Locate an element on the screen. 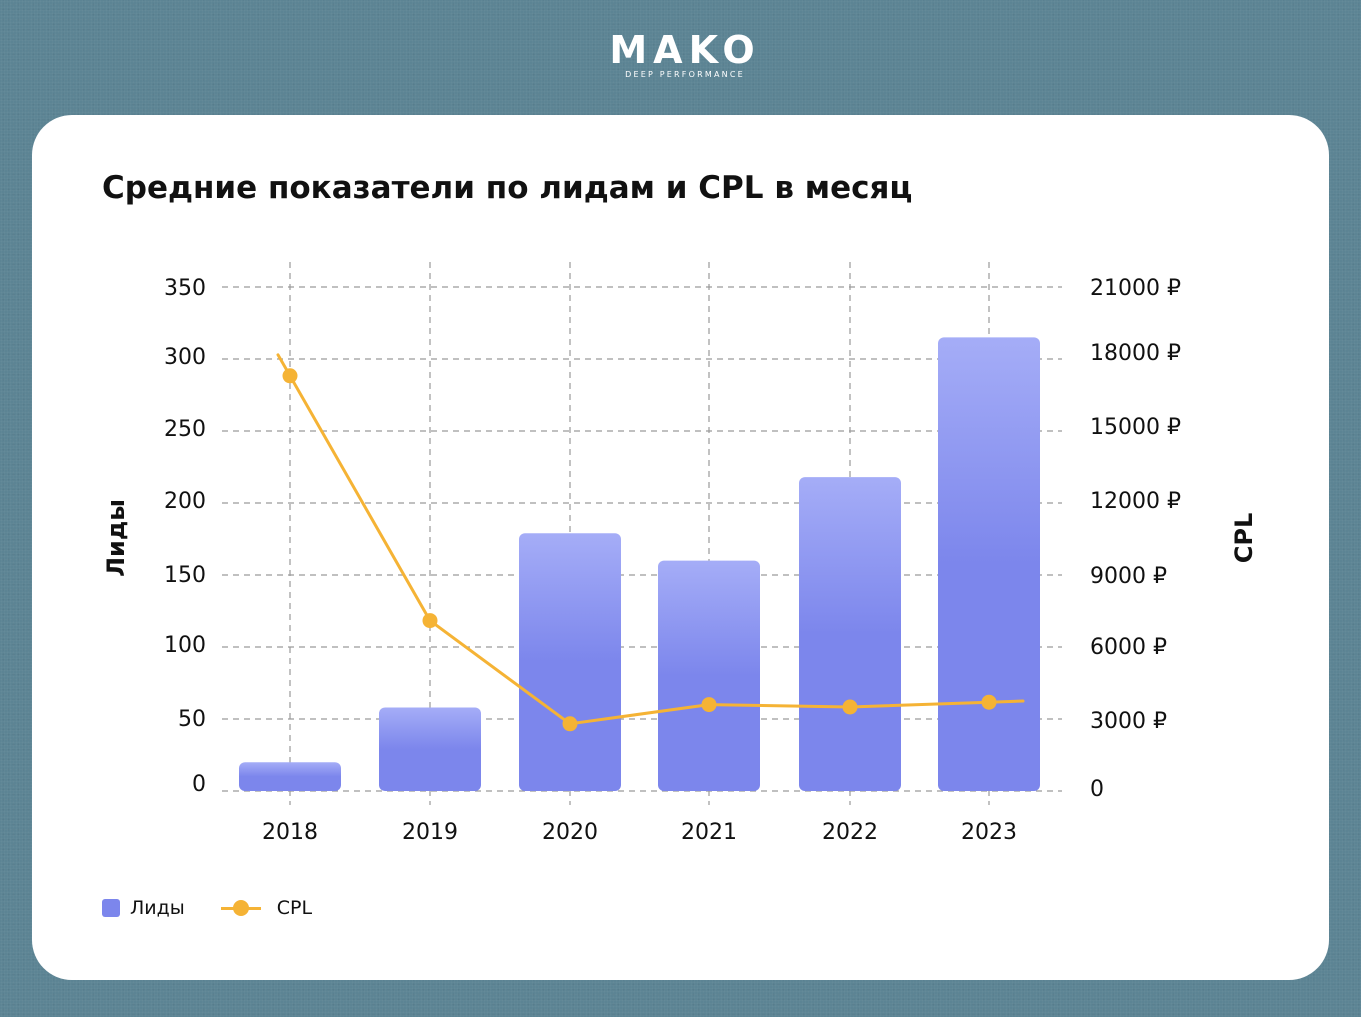 This screenshot has width=1361, height=1017. brand-logo: MAKO DEEP PERFORMANCE is located at coordinates (685, 54).